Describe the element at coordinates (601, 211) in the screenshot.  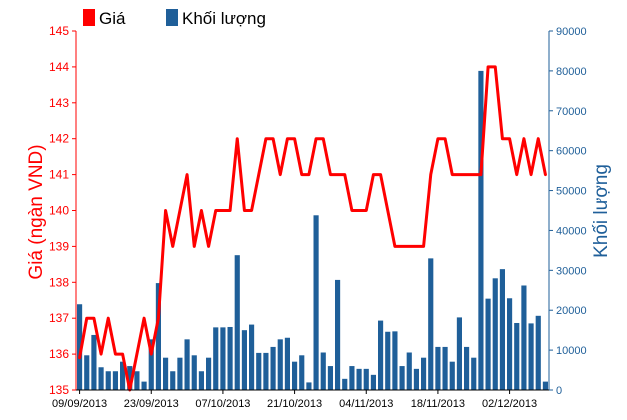
I see `right-axis-title: Khối lượng` at that location.